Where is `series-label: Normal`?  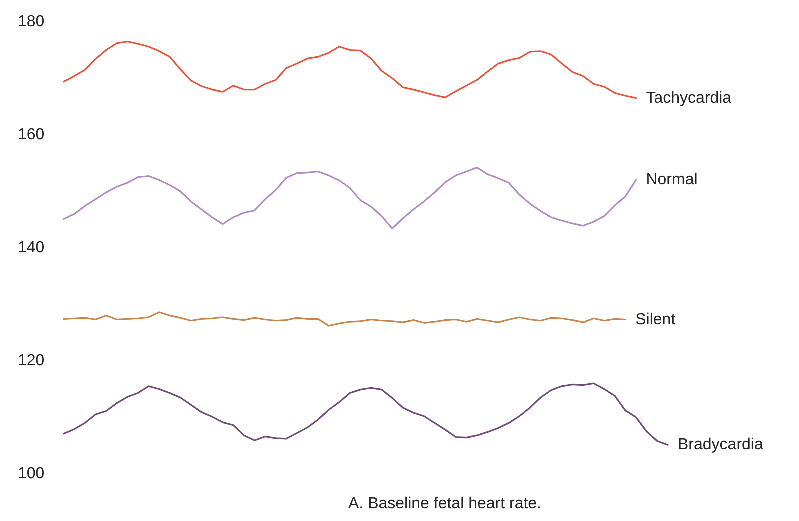
series-label: Normal is located at coordinates (672, 180).